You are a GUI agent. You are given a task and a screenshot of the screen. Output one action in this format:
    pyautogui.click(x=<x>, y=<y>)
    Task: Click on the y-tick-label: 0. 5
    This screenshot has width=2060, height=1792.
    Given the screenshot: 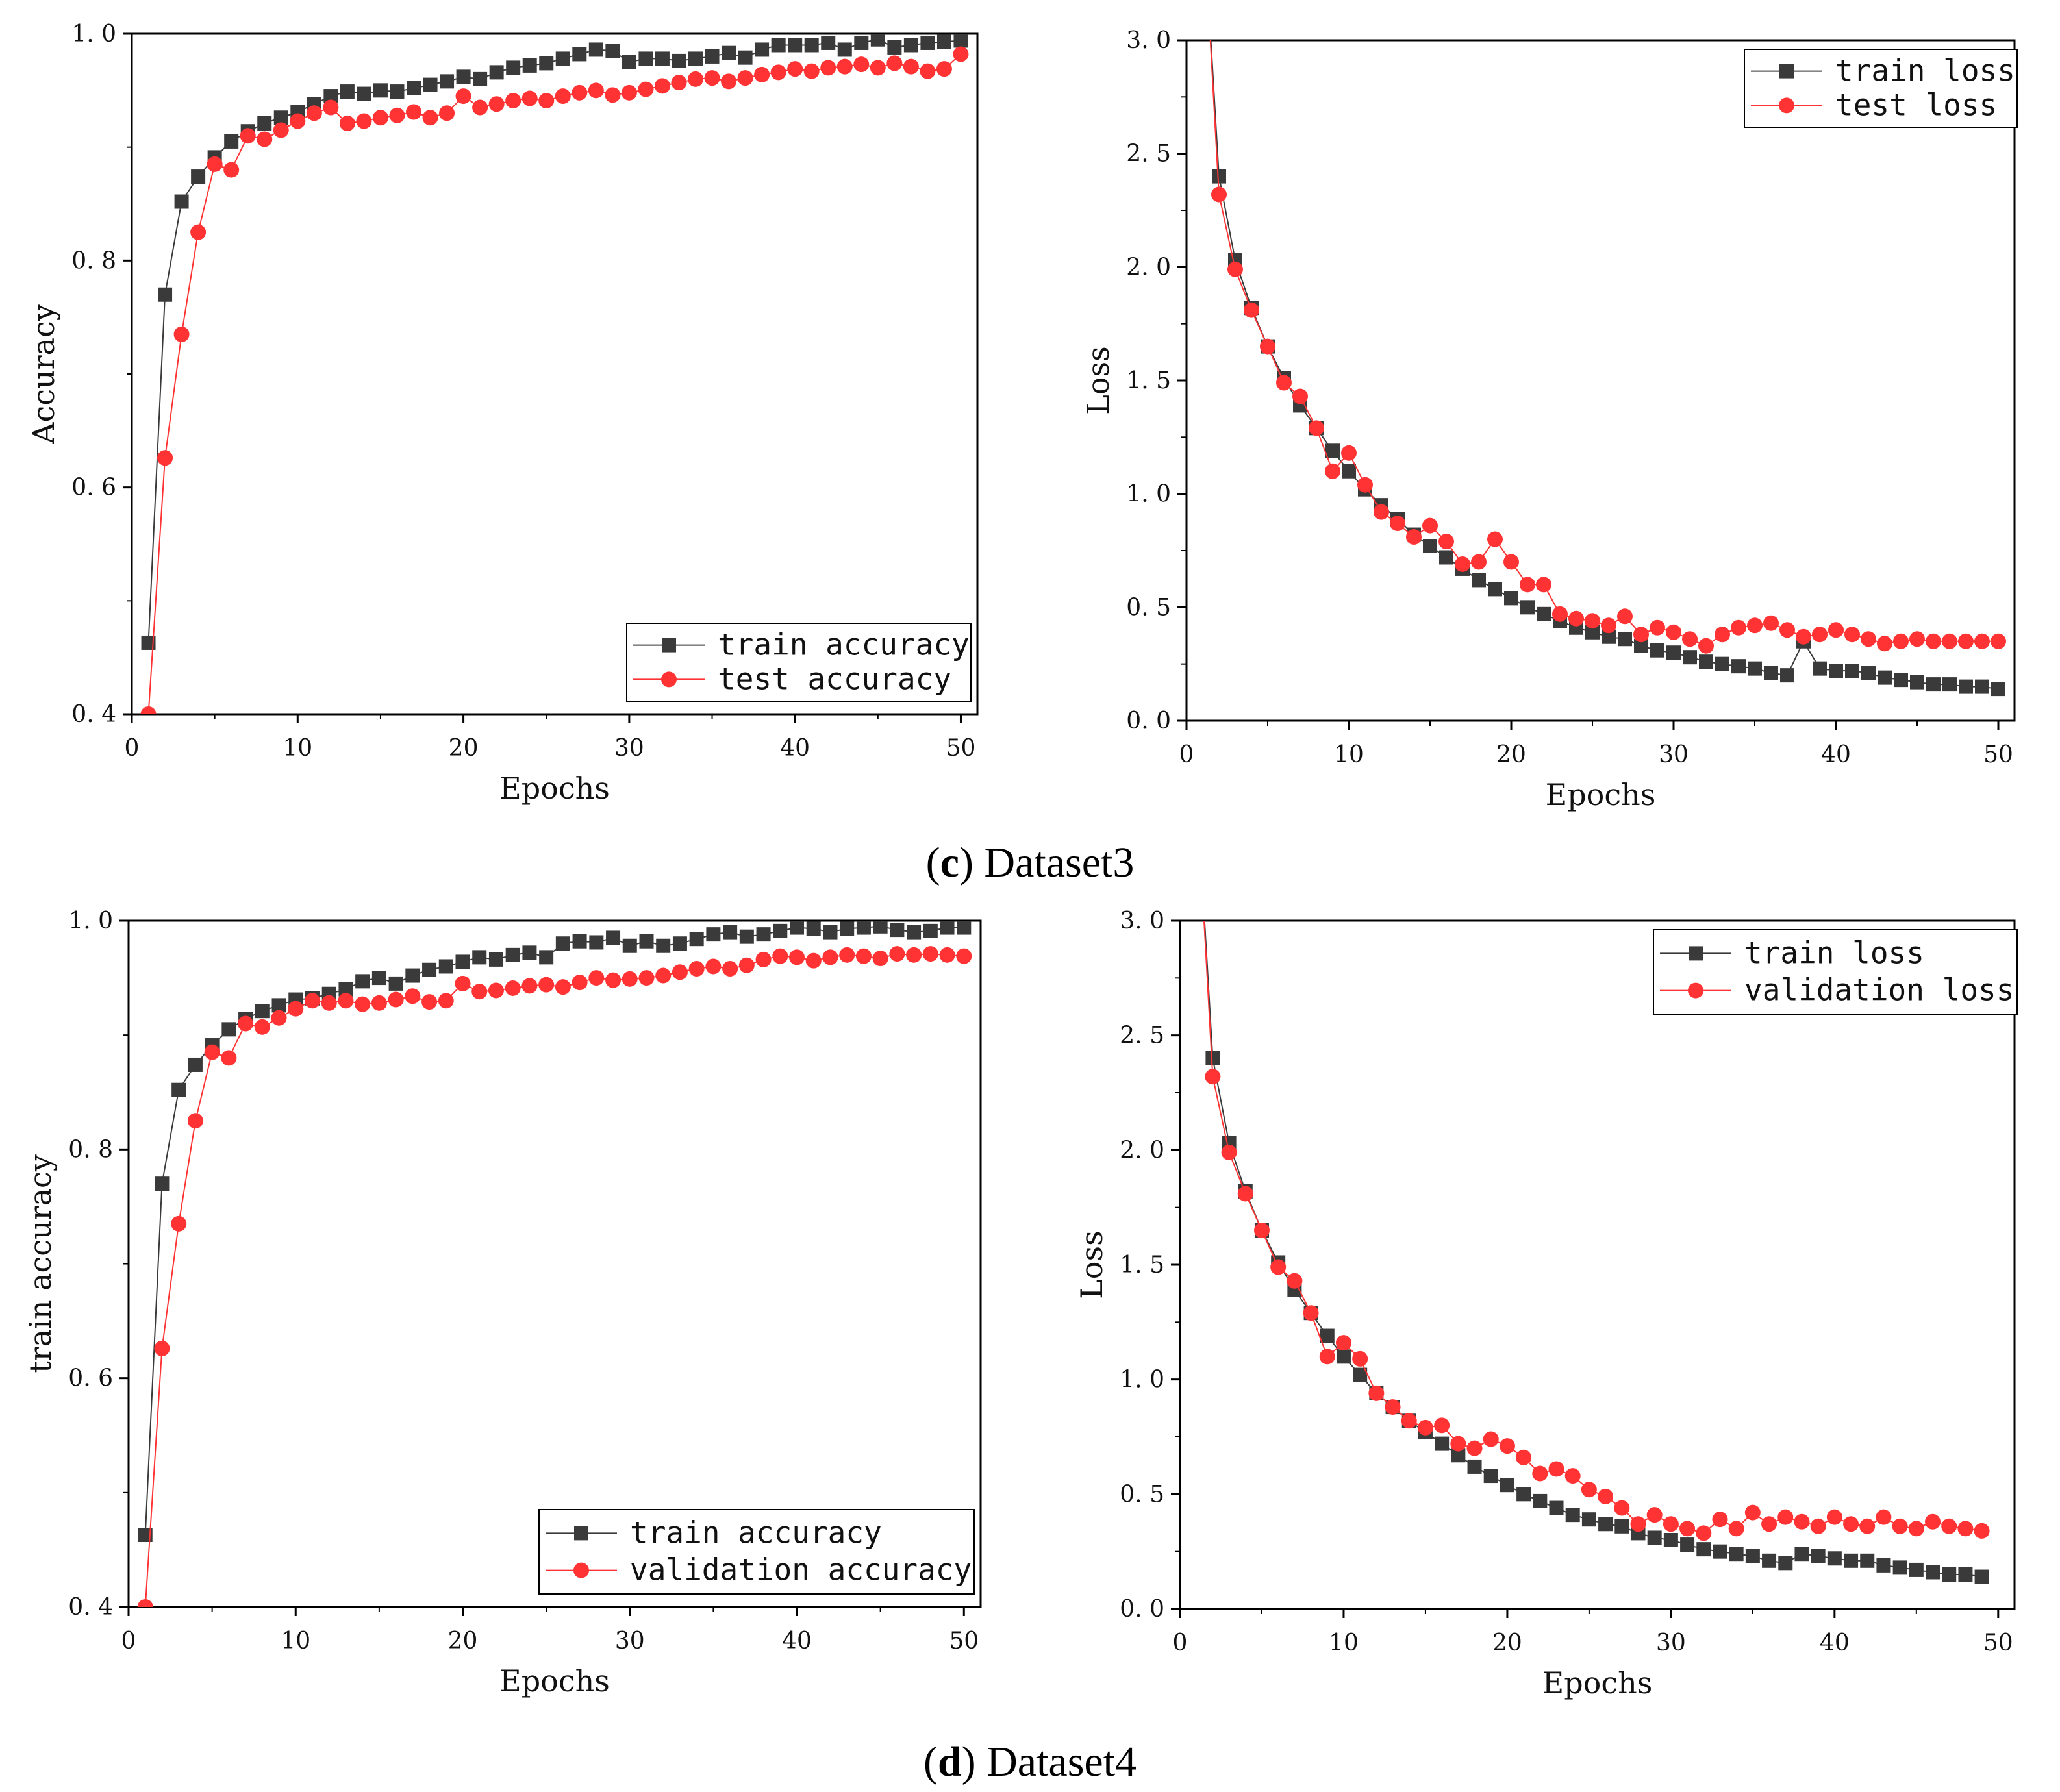 What is the action you would take?
    pyautogui.click(x=1142, y=1494)
    